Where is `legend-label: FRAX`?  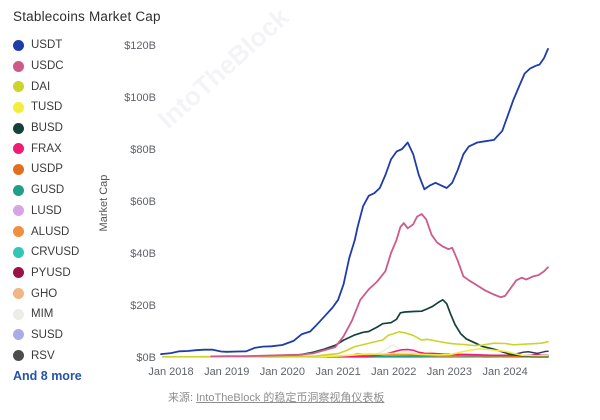
legend-label: FRAX is located at coordinates (46, 148).